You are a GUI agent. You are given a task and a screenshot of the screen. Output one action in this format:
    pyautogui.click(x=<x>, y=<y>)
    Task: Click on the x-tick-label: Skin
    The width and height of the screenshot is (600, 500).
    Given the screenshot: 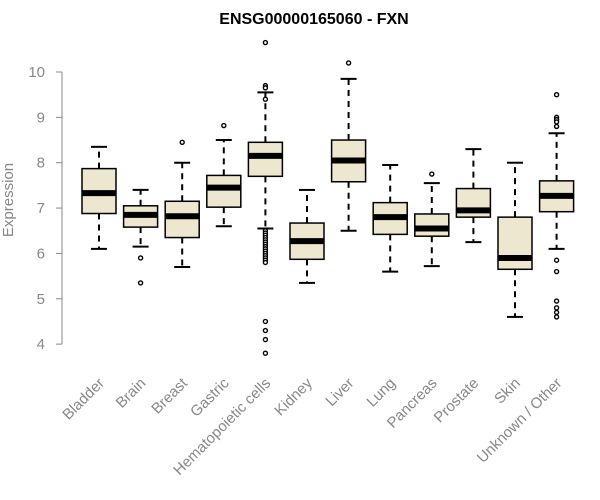 What is the action you would take?
    pyautogui.click(x=507, y=391)
    